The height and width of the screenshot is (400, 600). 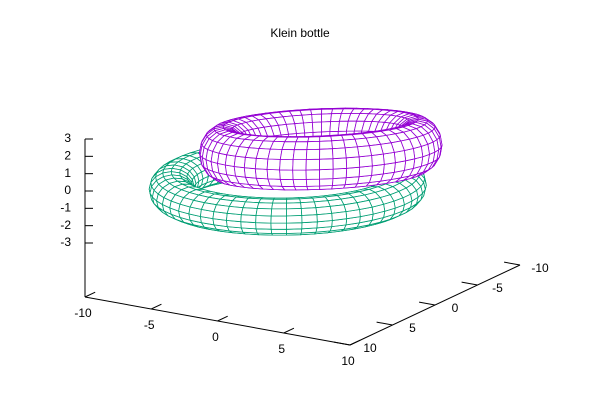 What do you see at coordinates (497, 288) in the screenshot?
I see `y-tick-label: -5` at bounding box center [497, 288].